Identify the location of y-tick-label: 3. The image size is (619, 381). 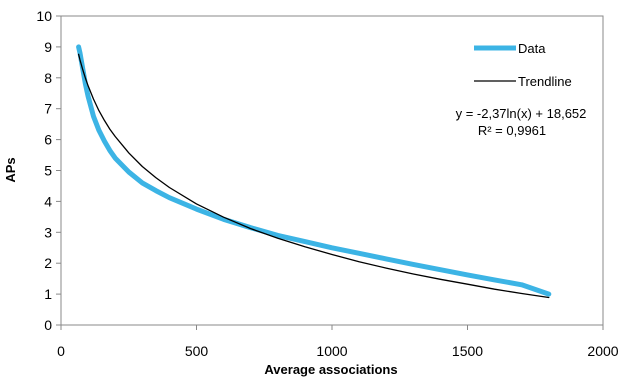
(48, 232).